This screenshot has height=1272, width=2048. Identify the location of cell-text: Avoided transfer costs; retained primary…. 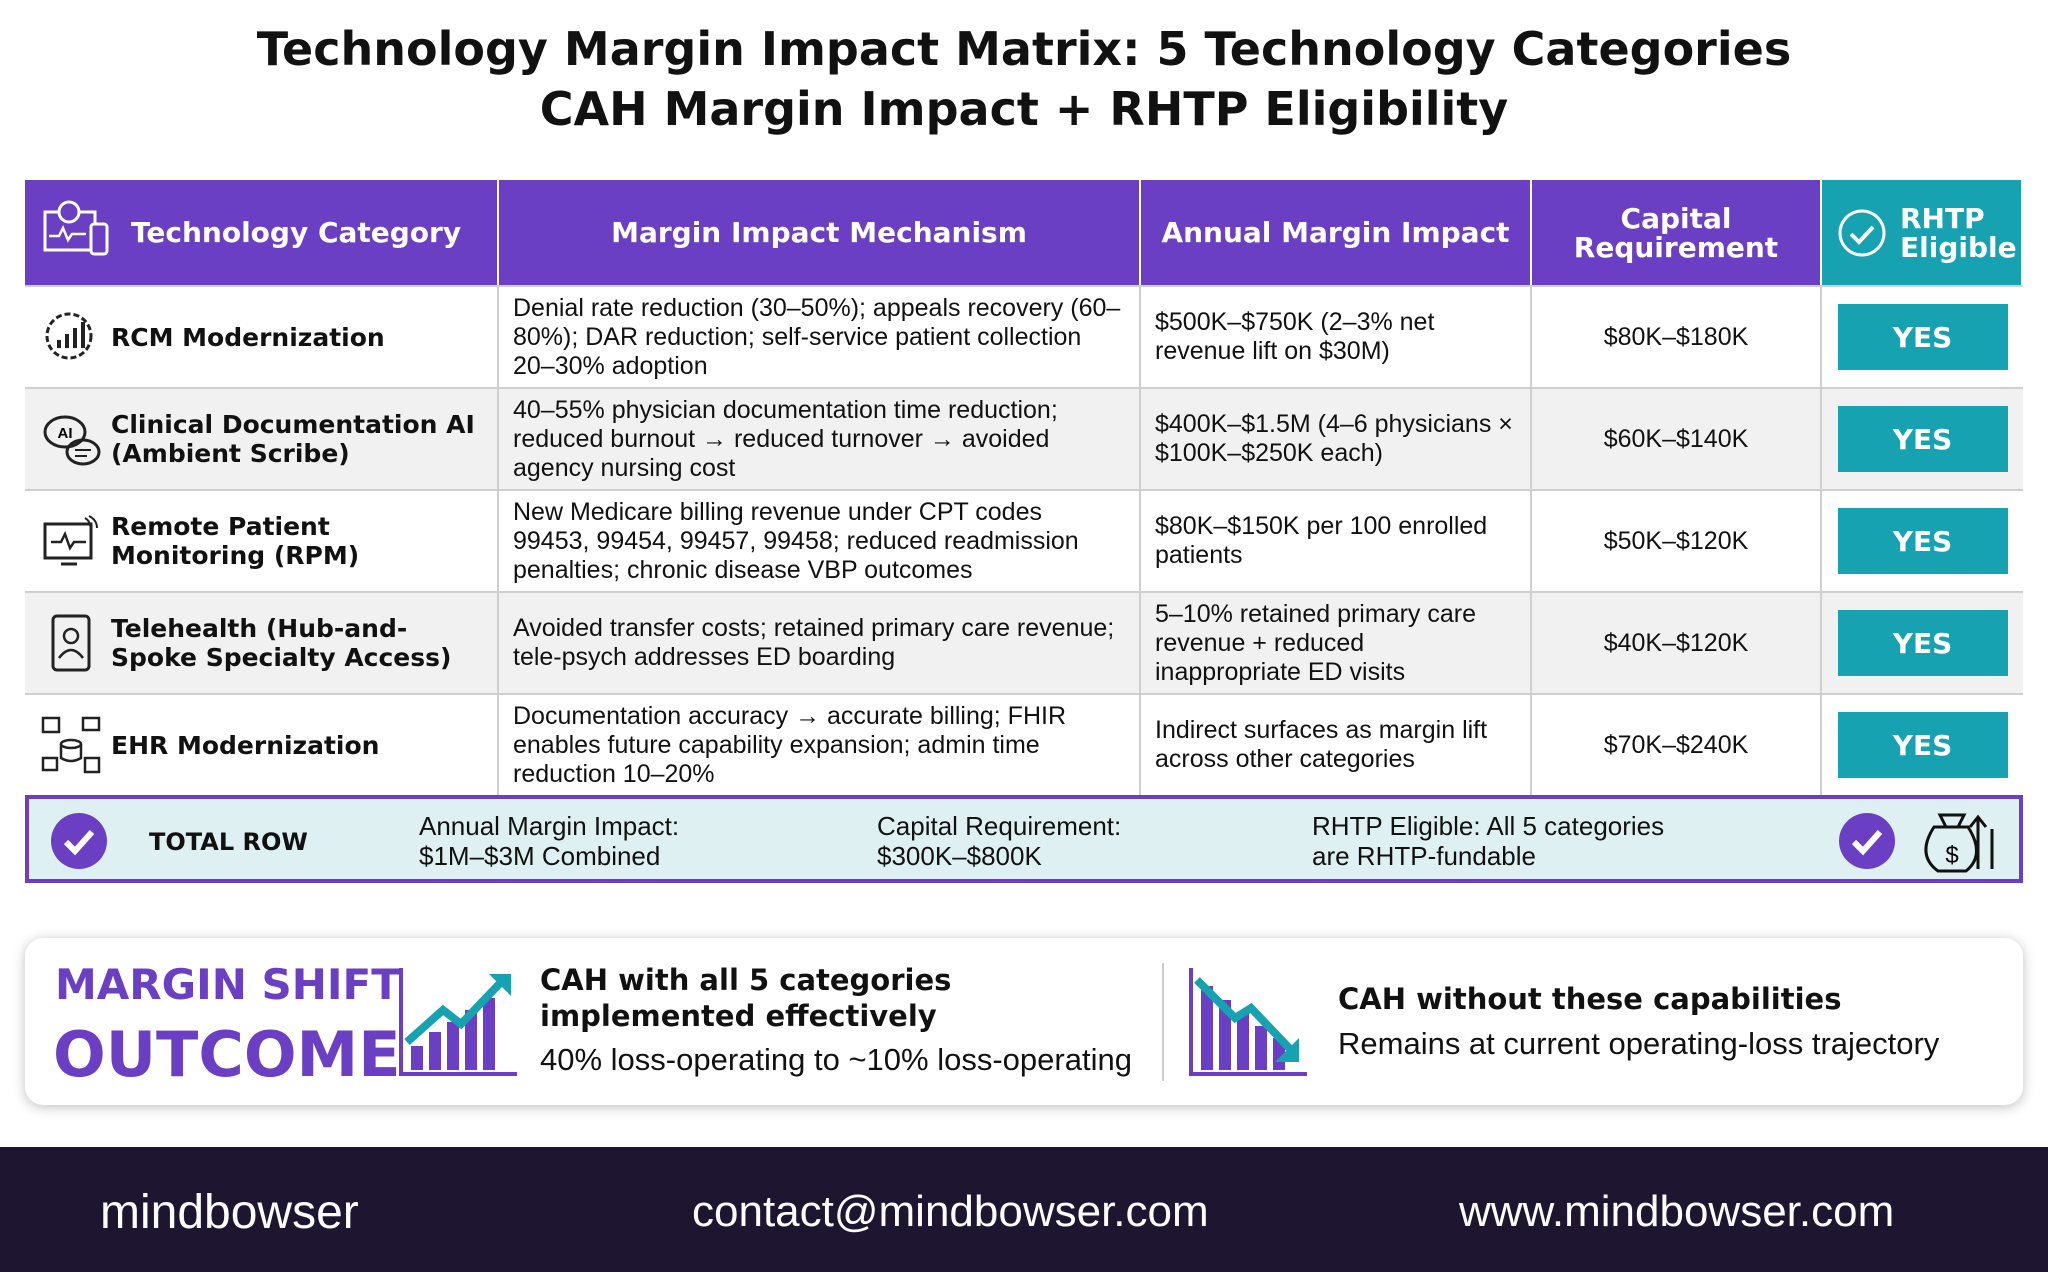
(814, 642).